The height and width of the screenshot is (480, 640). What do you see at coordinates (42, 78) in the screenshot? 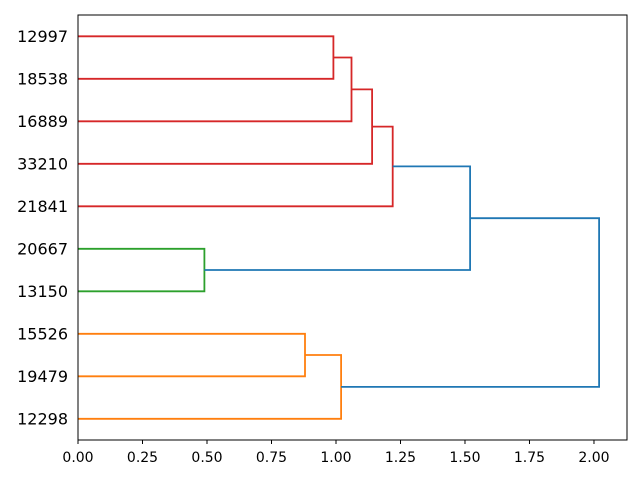
I see `leaf-label: 18538` at bounding box center [42, 78].